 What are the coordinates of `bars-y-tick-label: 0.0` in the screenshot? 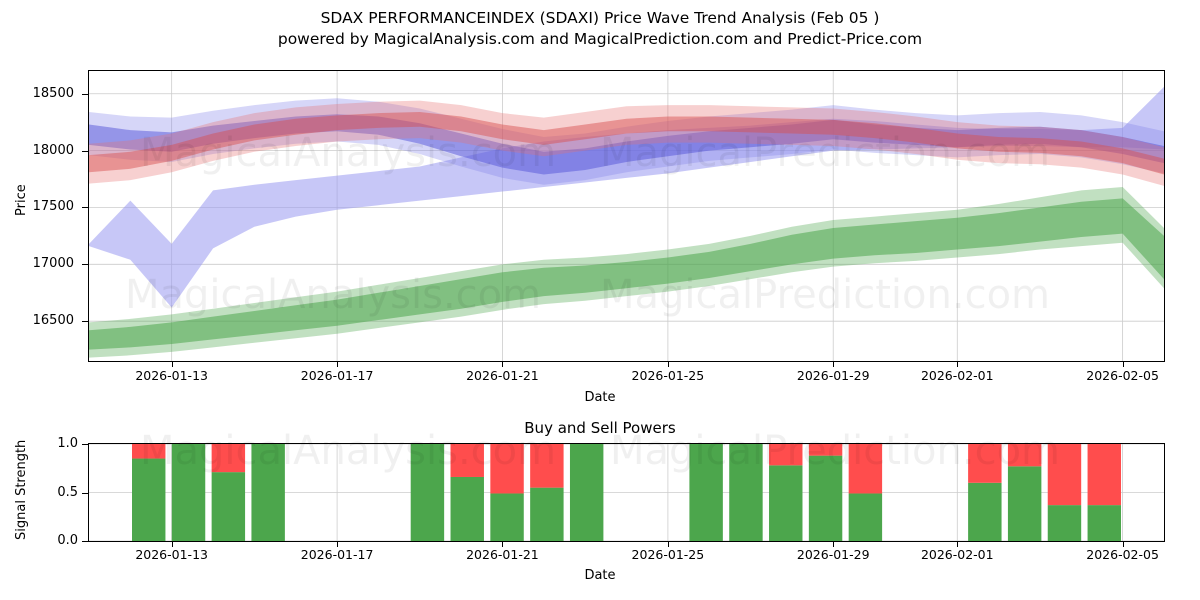 It's located at (67, 540).